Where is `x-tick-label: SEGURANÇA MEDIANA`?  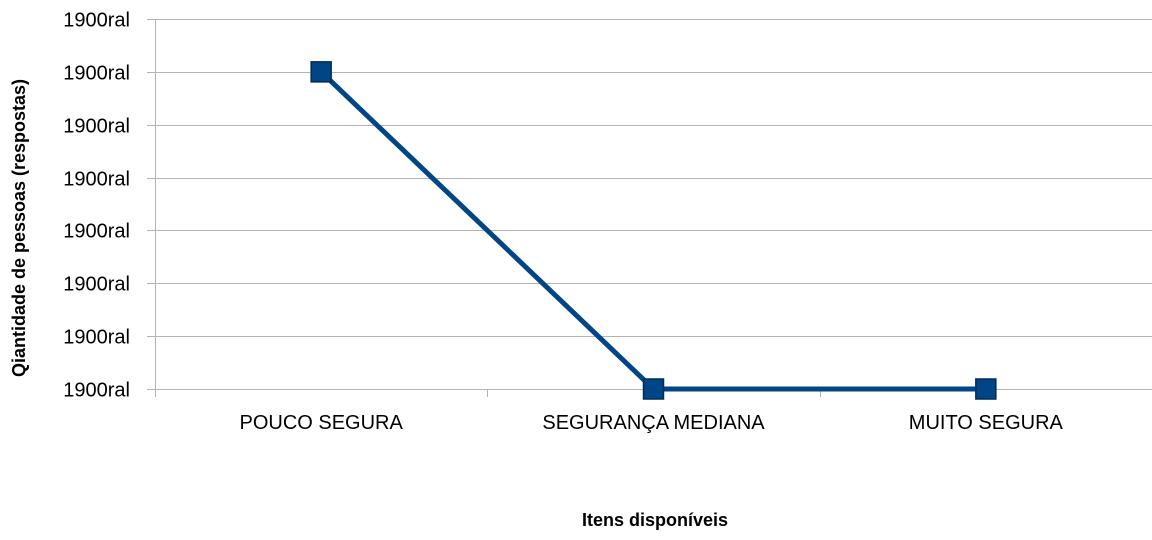
x-tick-label: SEGURANÇA MEDIANA is located at coordinates (653, 423).